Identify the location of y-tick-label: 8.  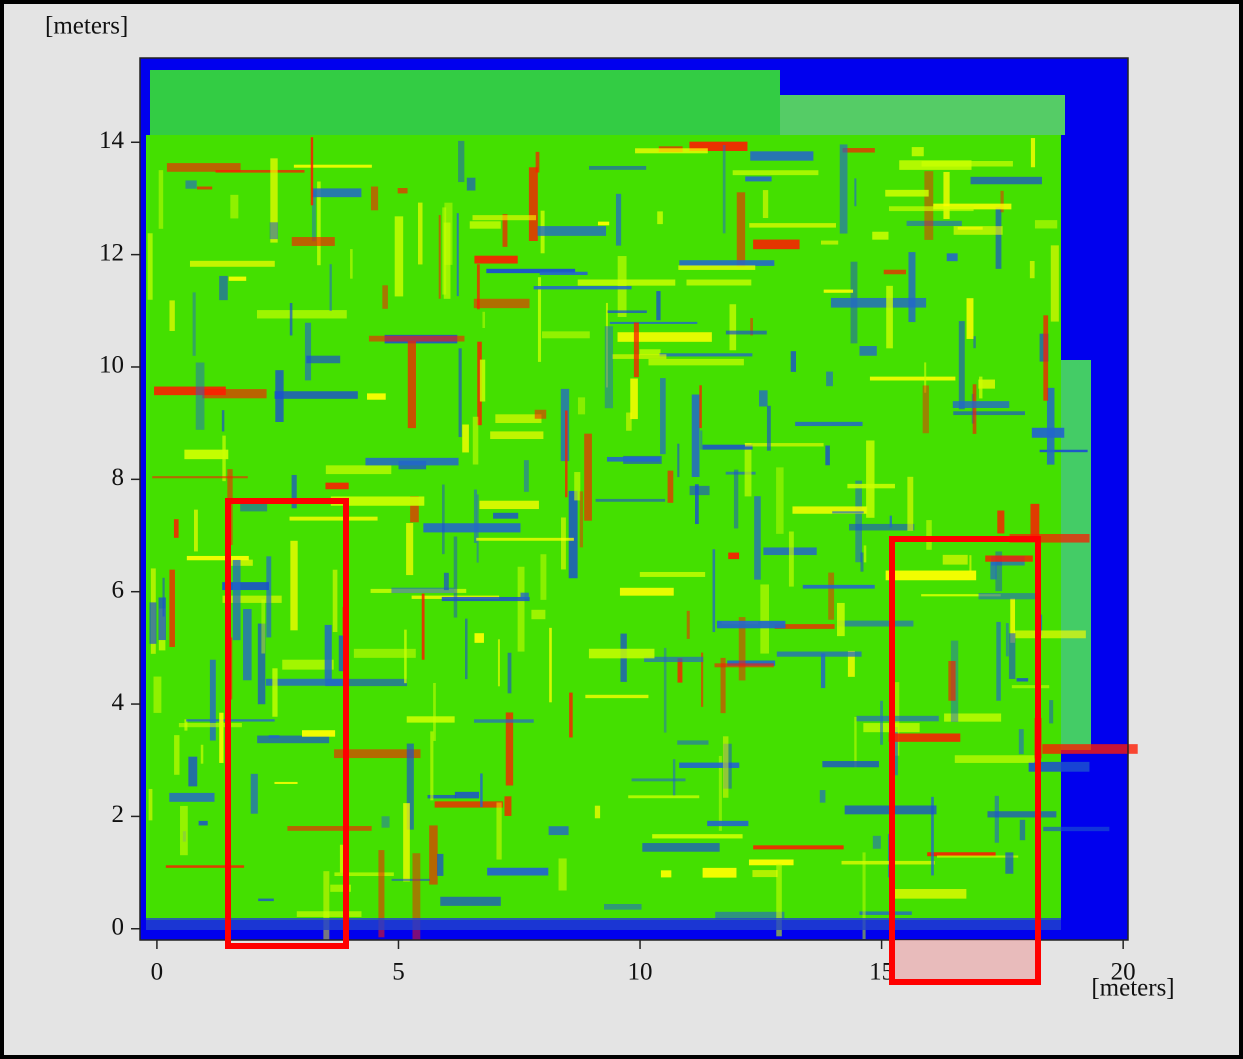
(118, 477).